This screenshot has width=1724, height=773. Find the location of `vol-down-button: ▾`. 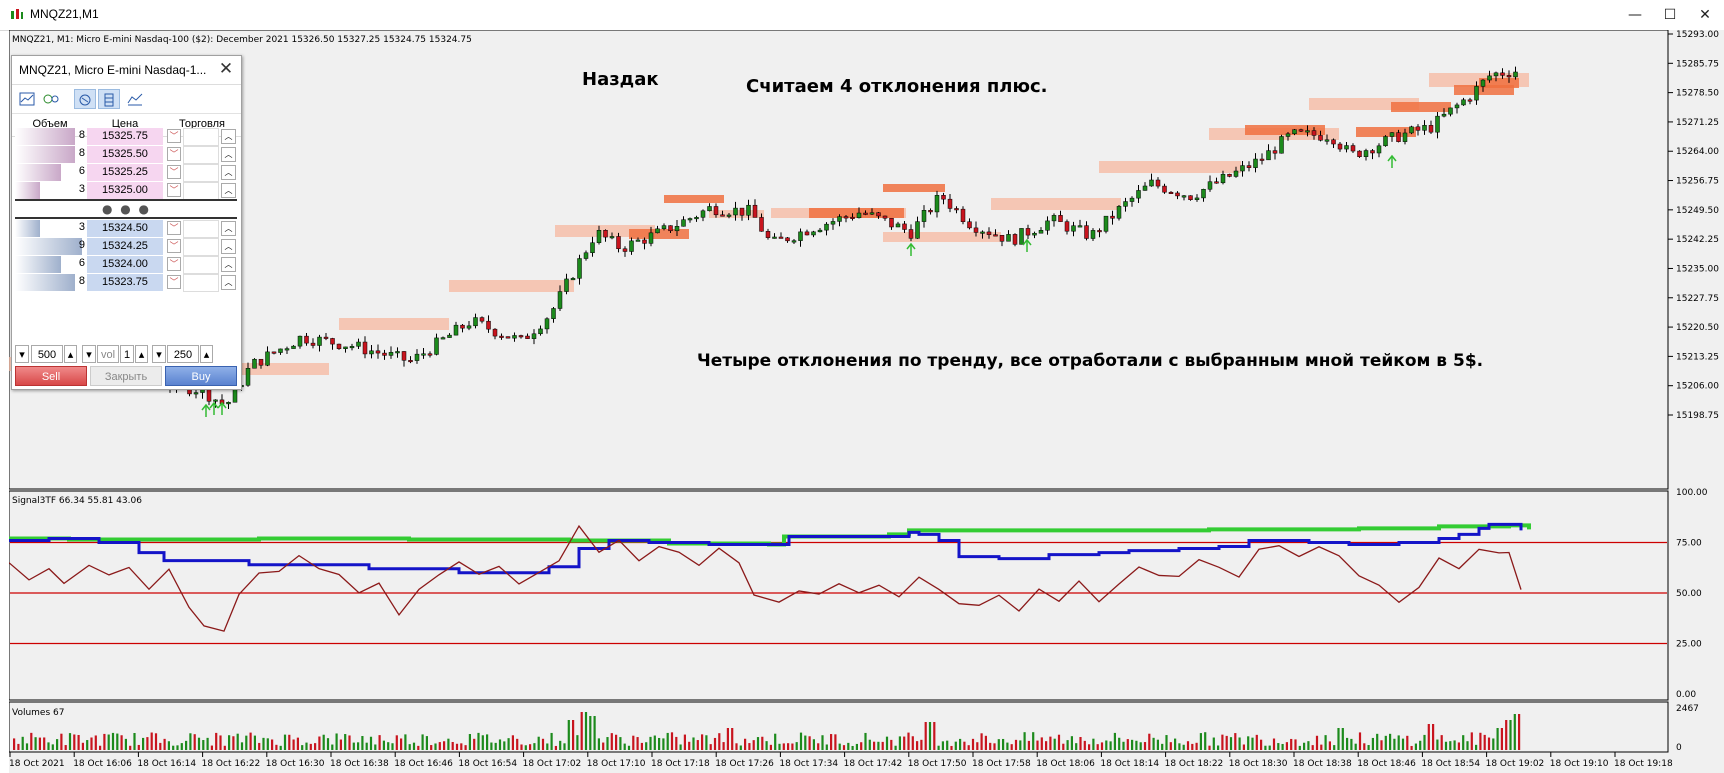

vol-down-button: ▾ is located at coordinates (89, 354).